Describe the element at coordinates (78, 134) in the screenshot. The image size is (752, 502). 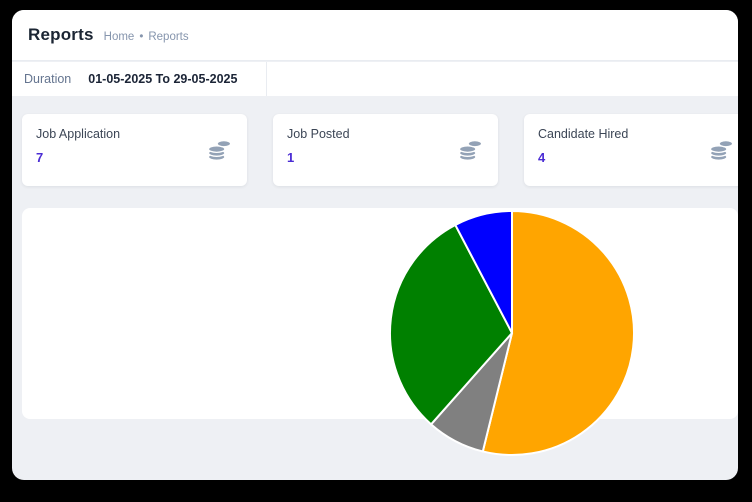
I see `stat-card-label: Job Application` at that location.